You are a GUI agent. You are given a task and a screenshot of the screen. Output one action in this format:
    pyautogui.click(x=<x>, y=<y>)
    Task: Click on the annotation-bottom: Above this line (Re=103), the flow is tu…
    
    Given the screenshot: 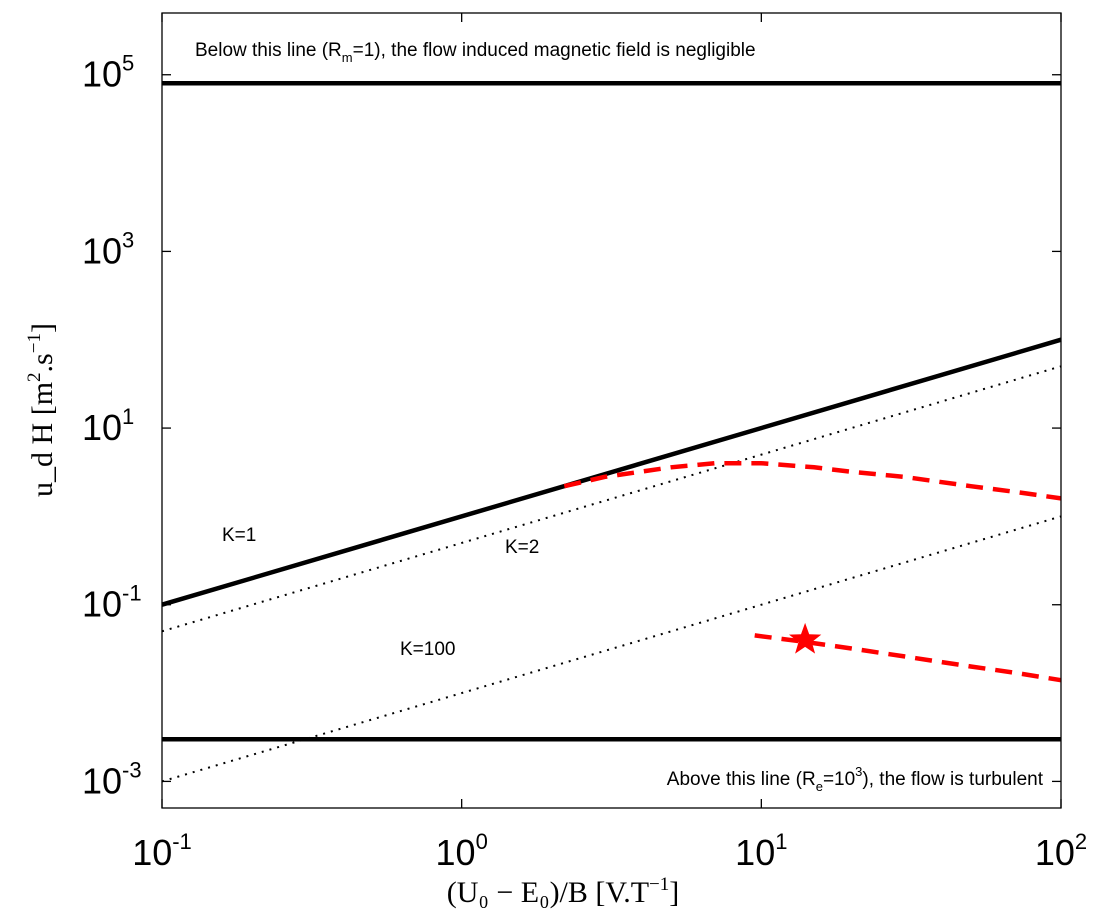 What is the action you would take?
    pyautogui.click(x=855, y=779)
    